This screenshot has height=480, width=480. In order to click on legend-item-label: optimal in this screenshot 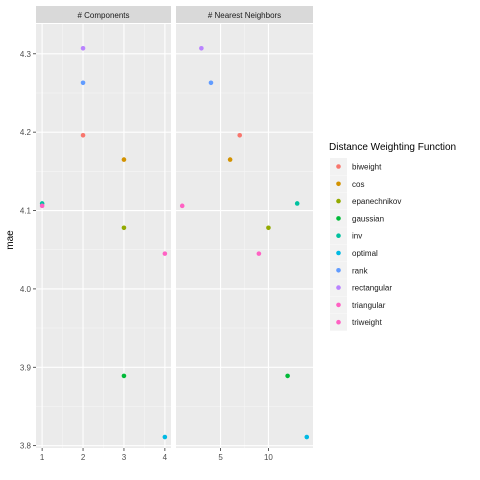, I will do `click(365, 253)`.